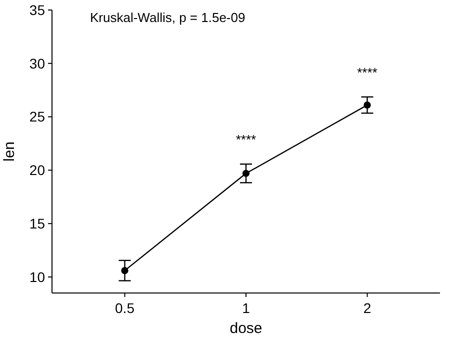 Image resolution: width=450 pixels, height=343 pixels. Describe the element at coordinates (125, 308) in the screenshot. I see `x-tick-label: 0.5` at that location.